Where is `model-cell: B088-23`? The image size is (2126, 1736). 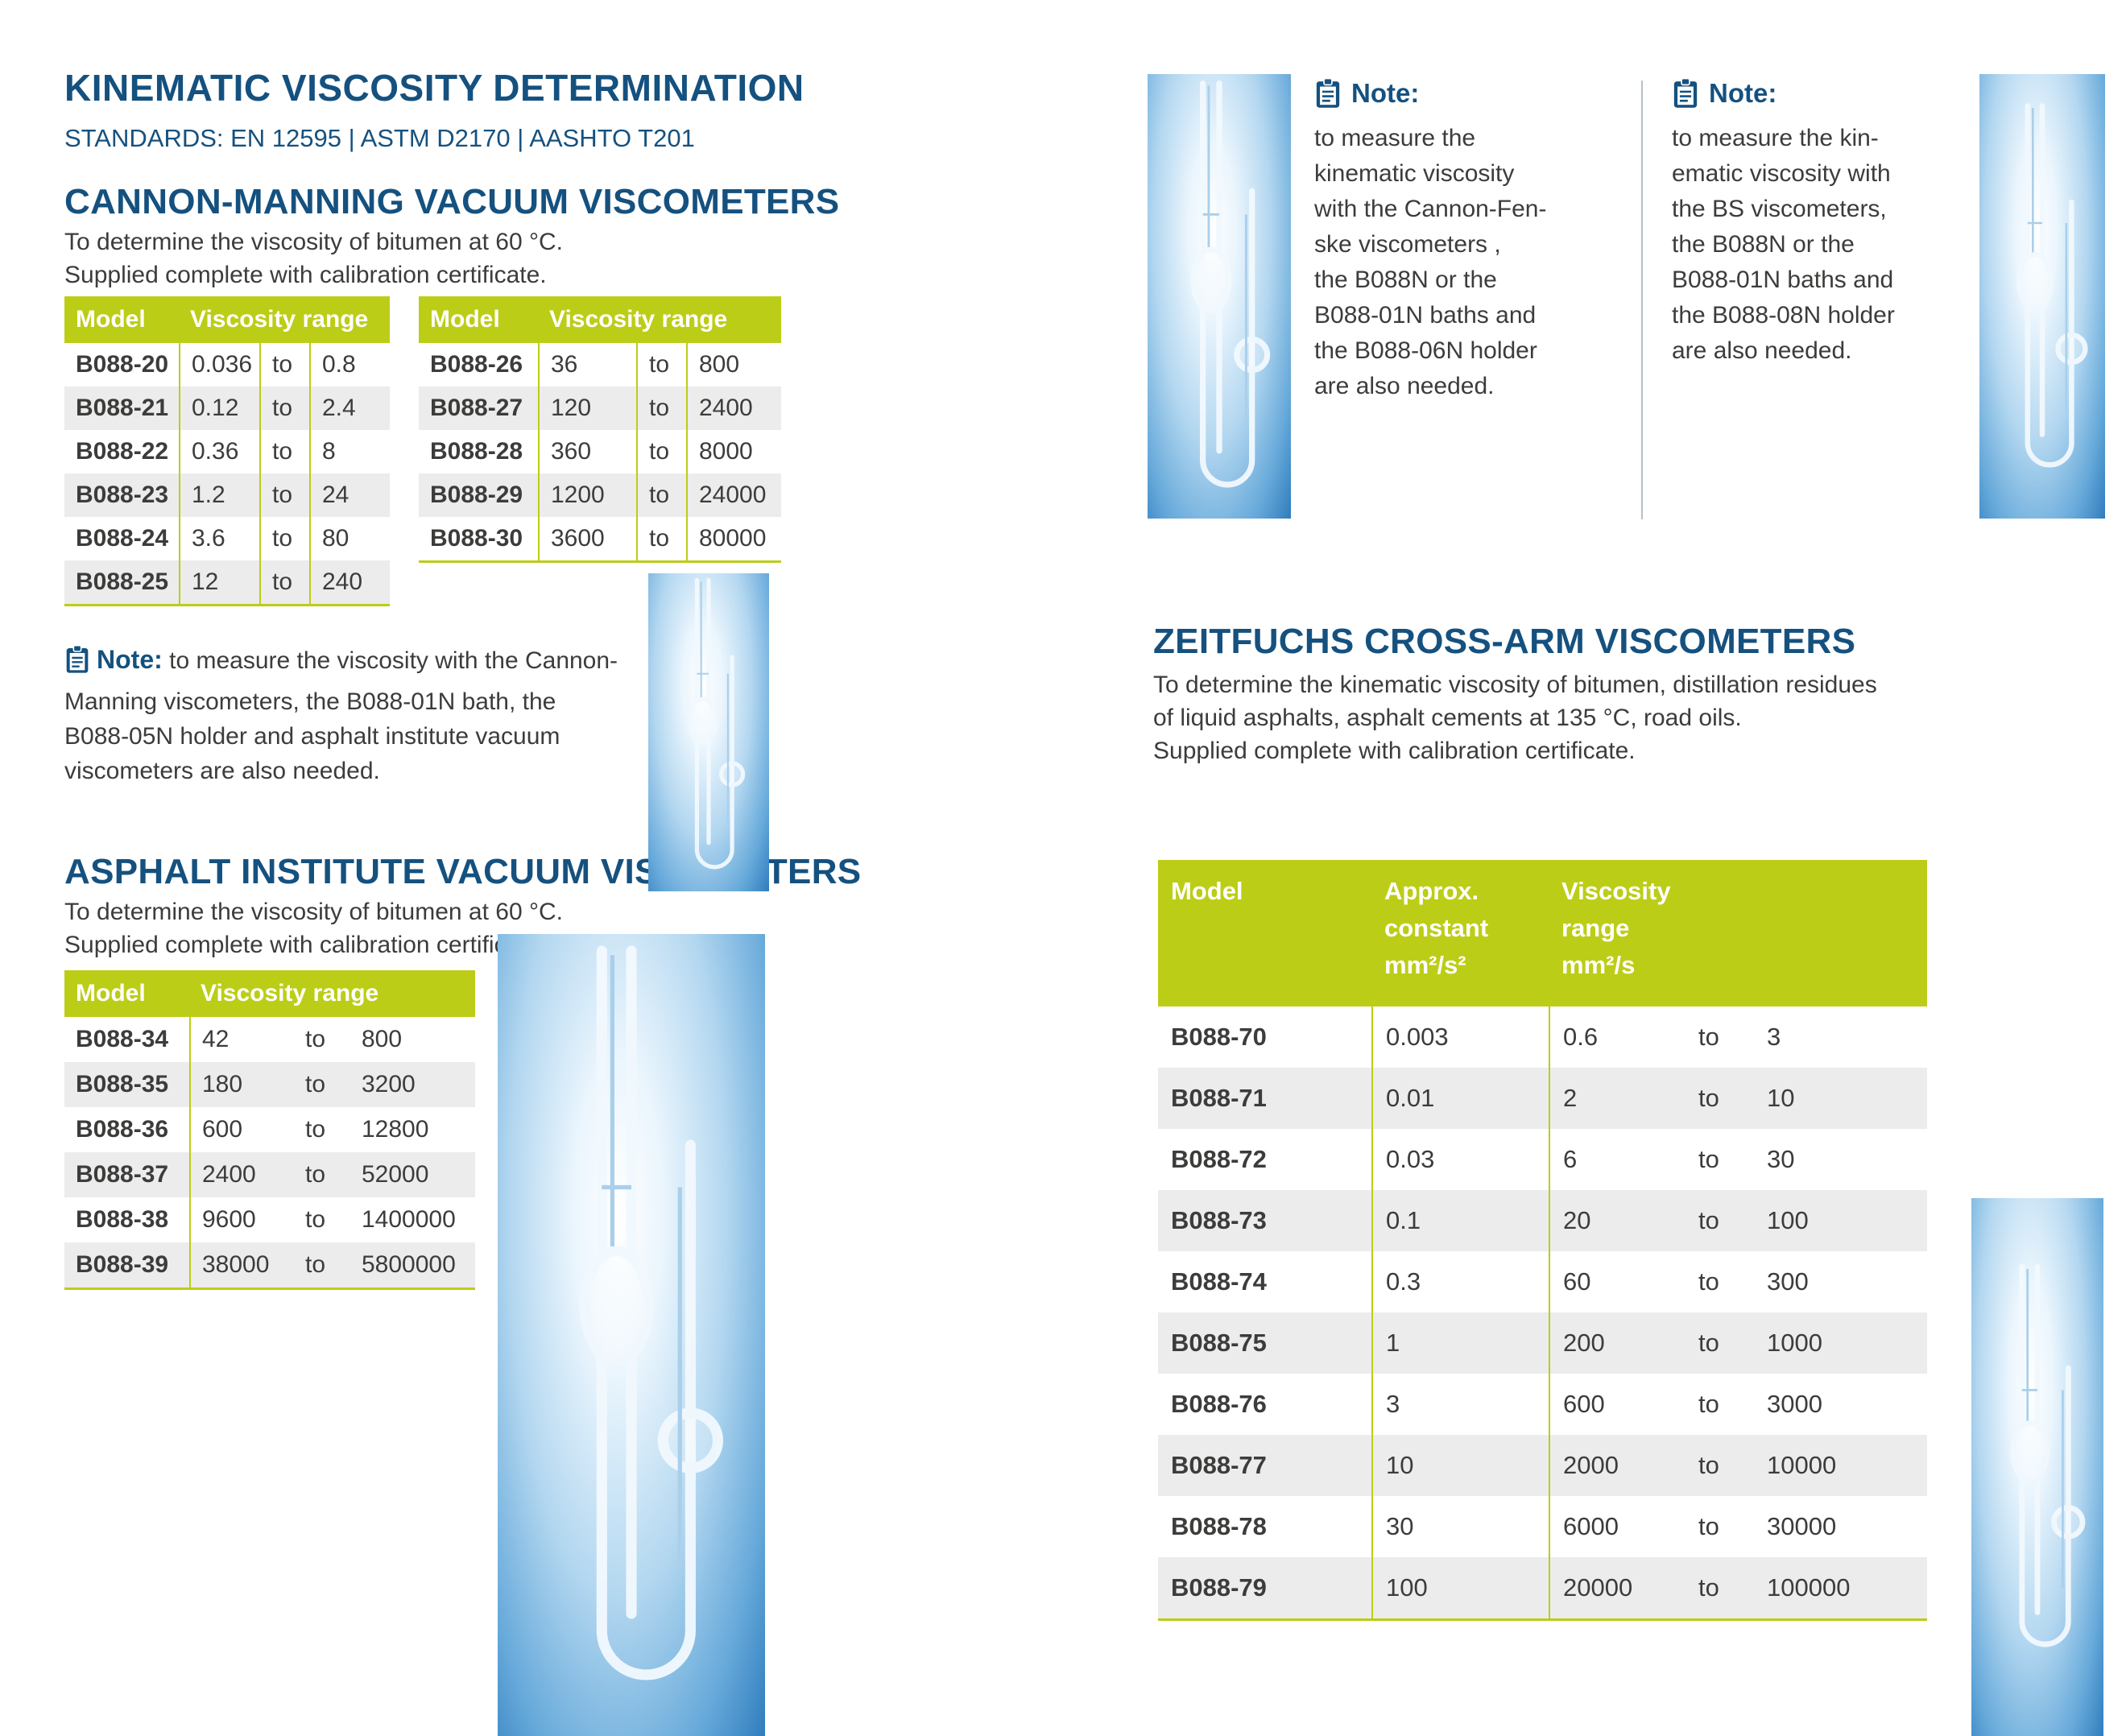 model-cell: B088-23 is located at coordinates (122, 495).